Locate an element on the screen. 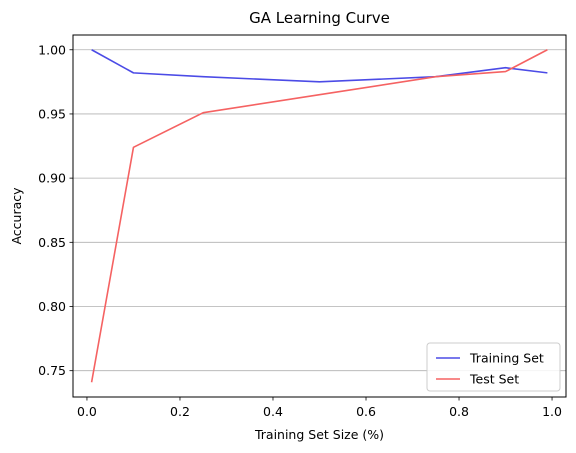 The image size is (576, 453). legend-box is located at coordinates (493, 367).